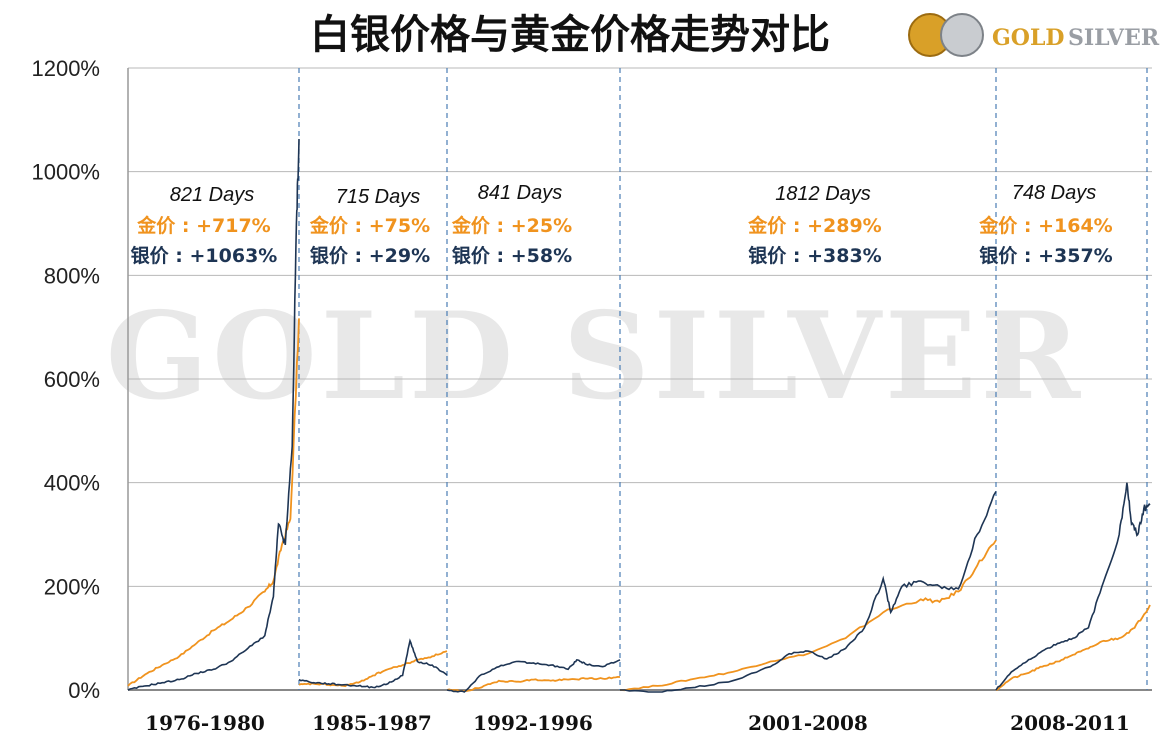  Describe the element at coordinates (1045, 225) in the screenshot. I see `gold-gain-label: 金价 : +164%` at that location.